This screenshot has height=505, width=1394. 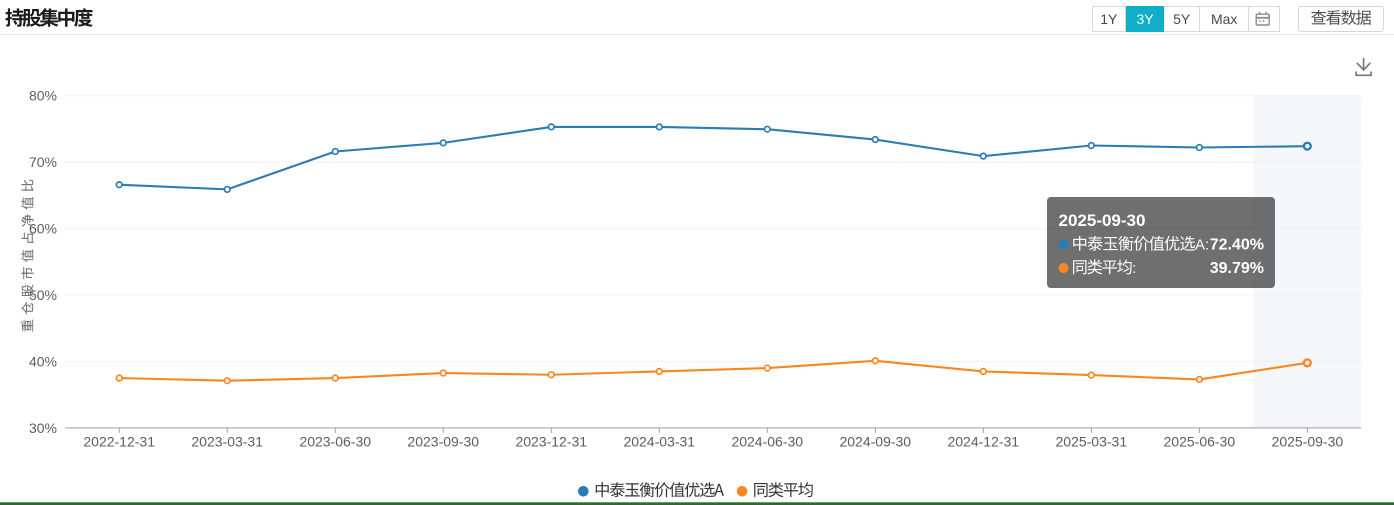 I want to click on svg-text: 2025-06-30, so click(x=1200, y=442).